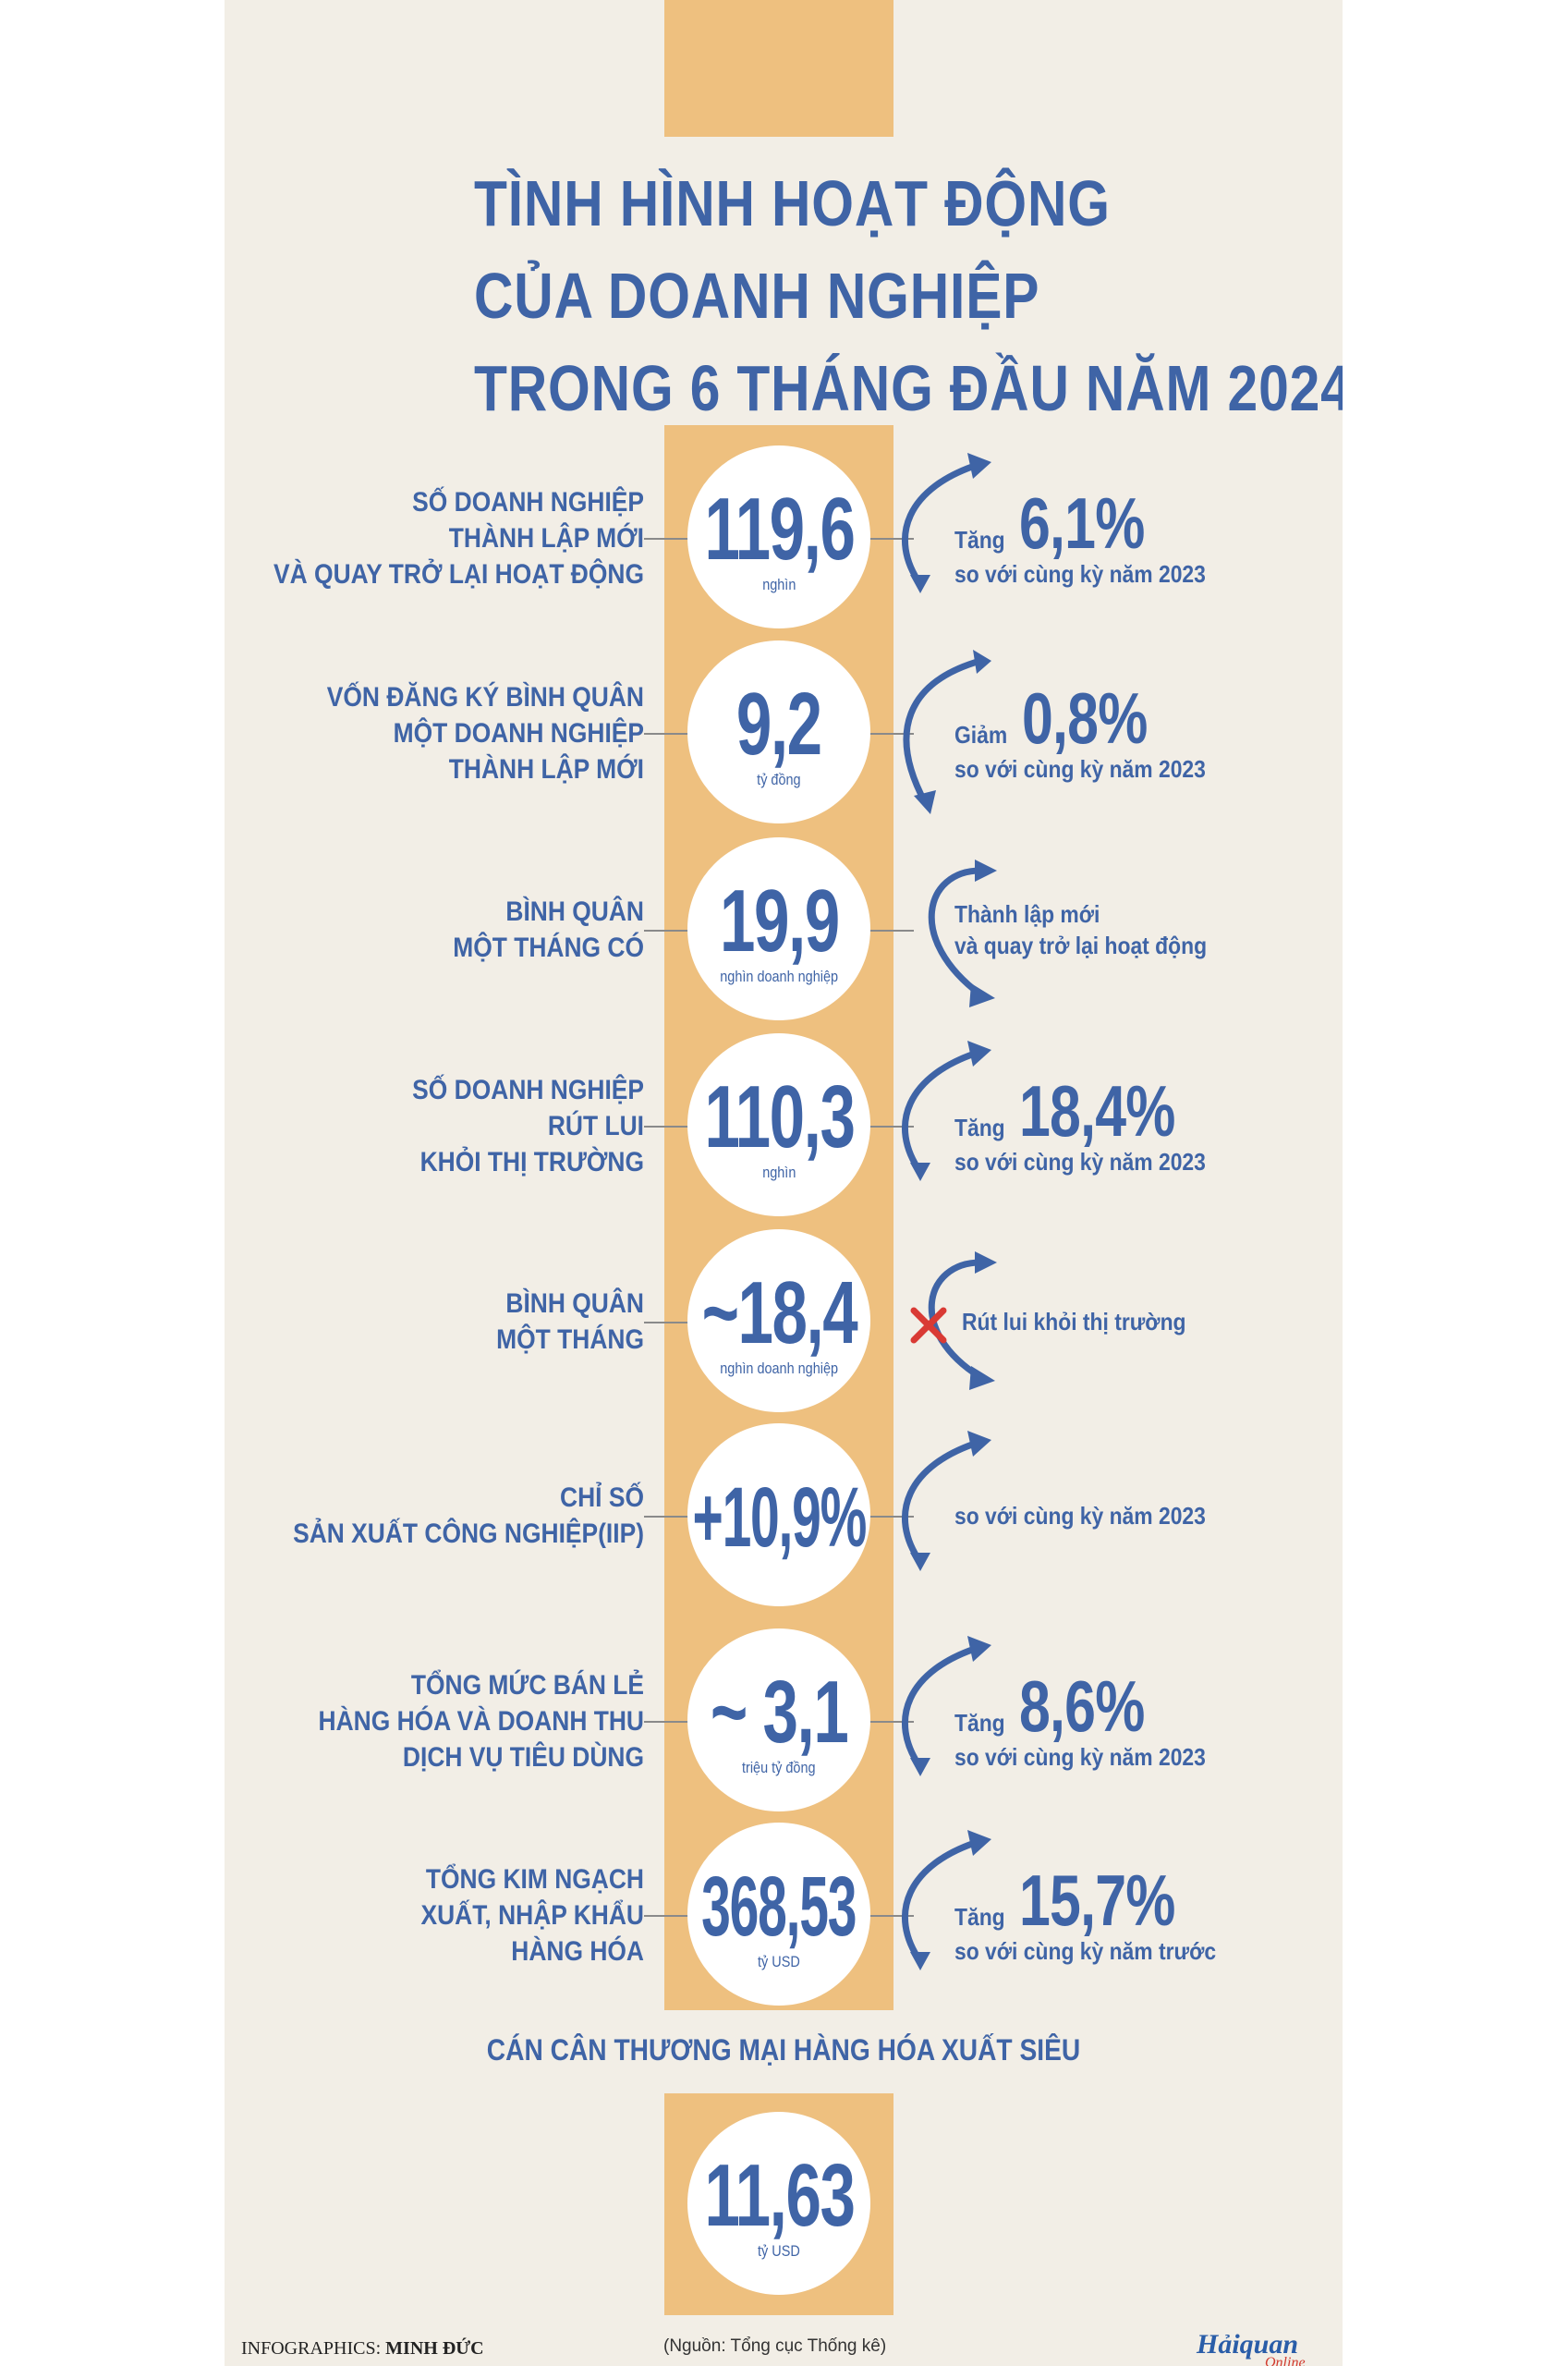 The width and height of the screenshot is (1568, 2366). Describe the element at coordinates (595, 1125) in the screenshot. I see `label-line: RÚT LUI` at that location.